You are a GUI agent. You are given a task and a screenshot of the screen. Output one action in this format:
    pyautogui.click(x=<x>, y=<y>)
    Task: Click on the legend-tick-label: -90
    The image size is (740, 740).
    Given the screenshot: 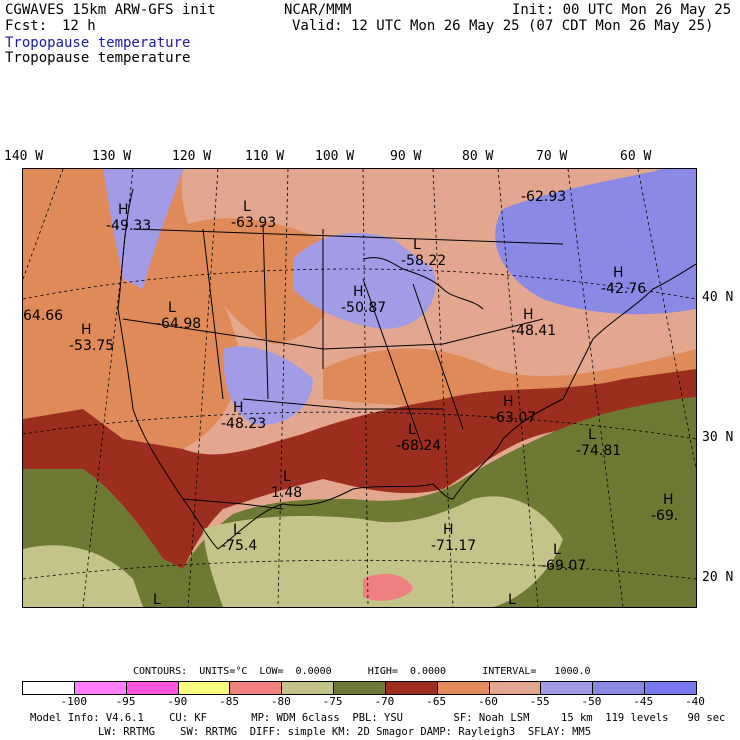 What is the action you would take?
    pyautogui.click(x=177, y=701)
    